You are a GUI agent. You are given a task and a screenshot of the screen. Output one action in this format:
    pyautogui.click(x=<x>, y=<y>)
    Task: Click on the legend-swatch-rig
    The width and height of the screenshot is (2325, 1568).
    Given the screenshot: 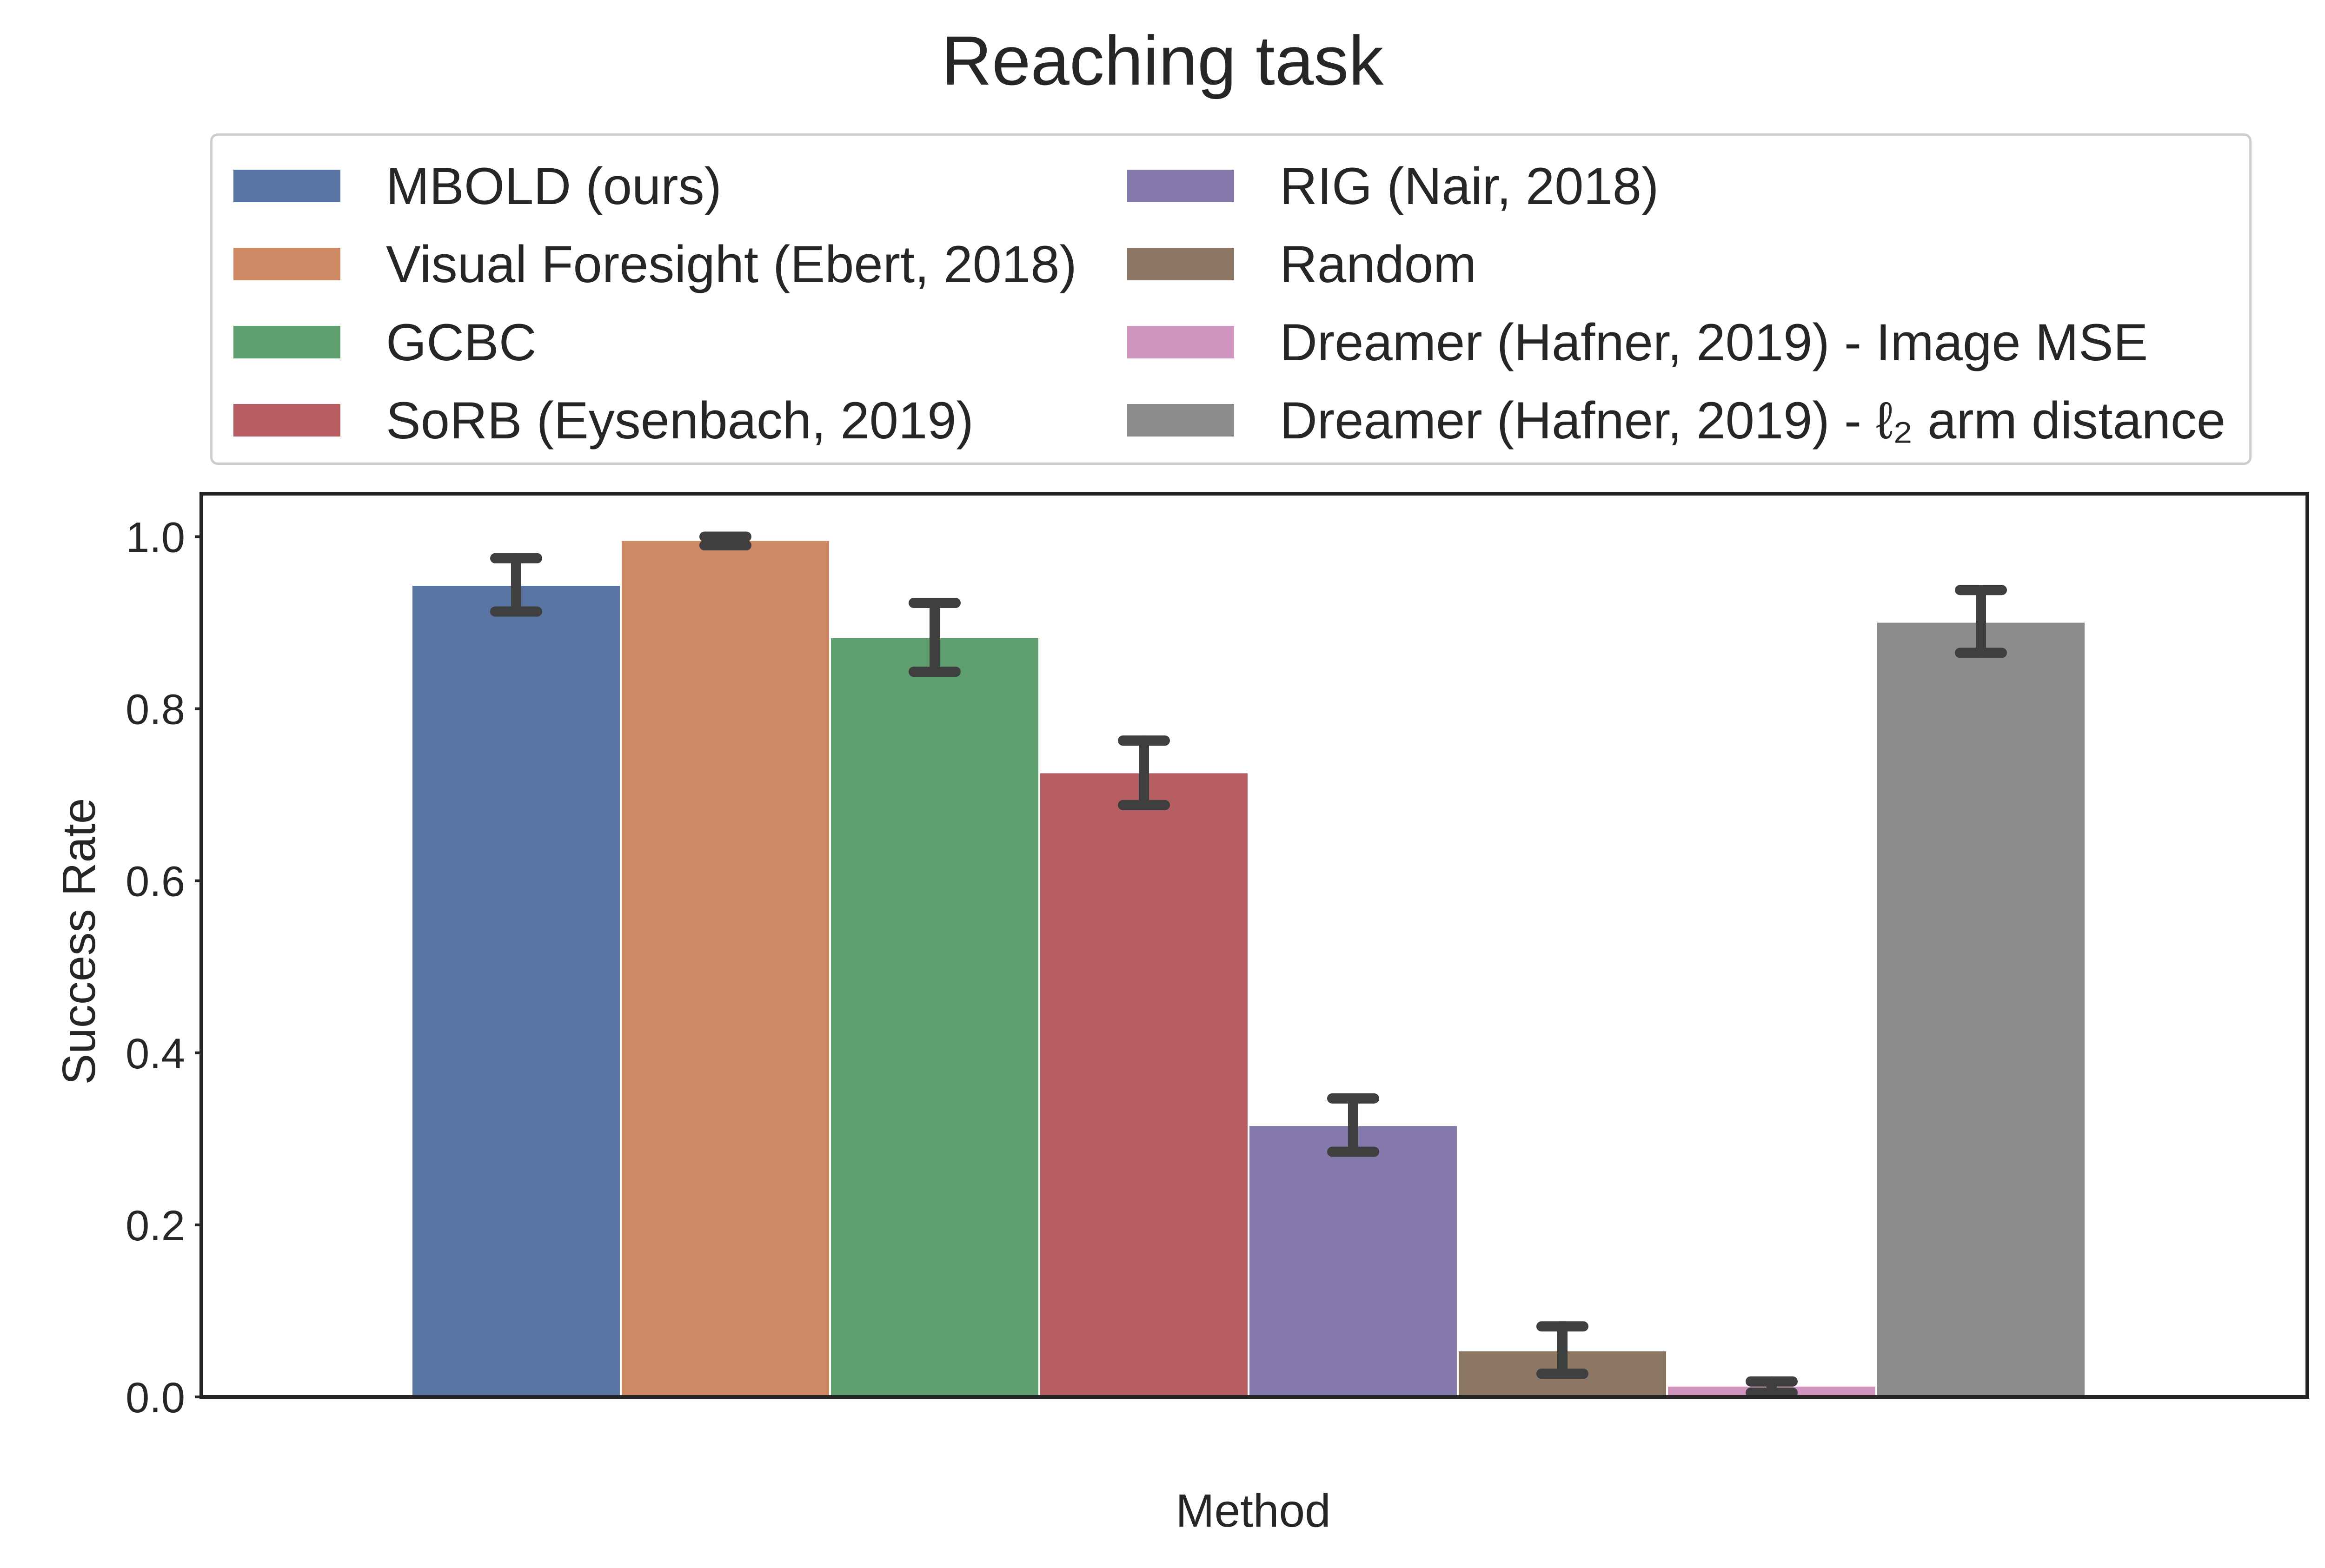 What is the action you would take?
    pyautogui.click(x=1180, y=186)
    